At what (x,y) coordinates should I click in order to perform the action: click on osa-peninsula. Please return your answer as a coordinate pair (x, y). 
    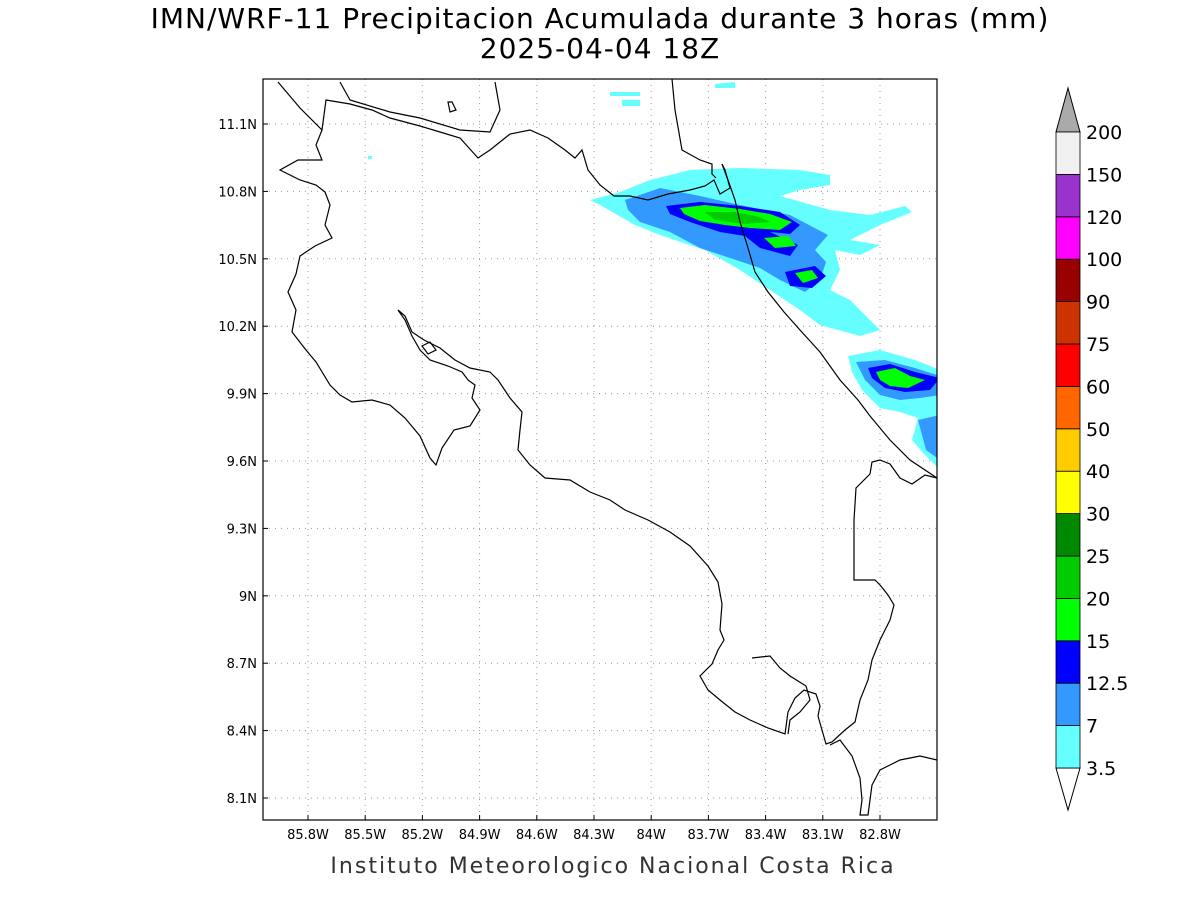
    Looking at the image, I should click on (781, 695).